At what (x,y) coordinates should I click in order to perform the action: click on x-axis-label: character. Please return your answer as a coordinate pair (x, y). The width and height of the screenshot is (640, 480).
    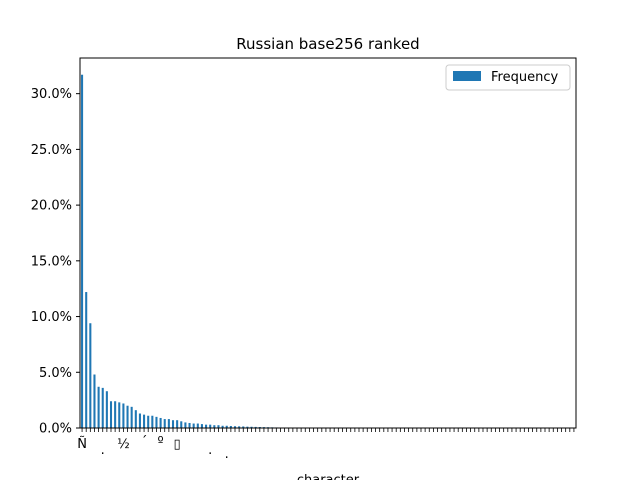
    Looking at the image, I should click on (328, 476).